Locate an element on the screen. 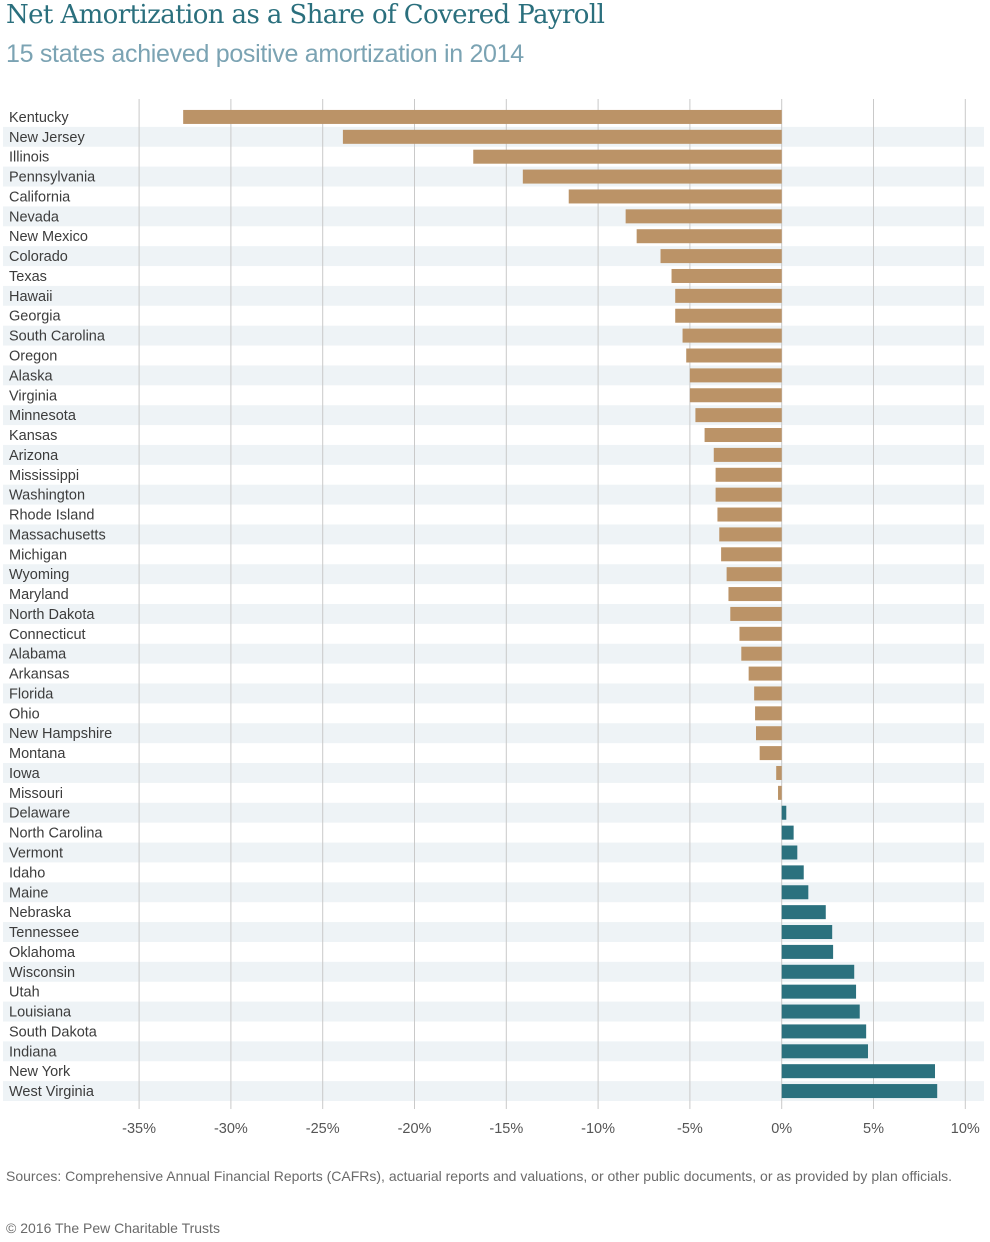 The height and width of the screenshot is (1242, 990). bar-west-virginia is located at coordinates (859, 1091).